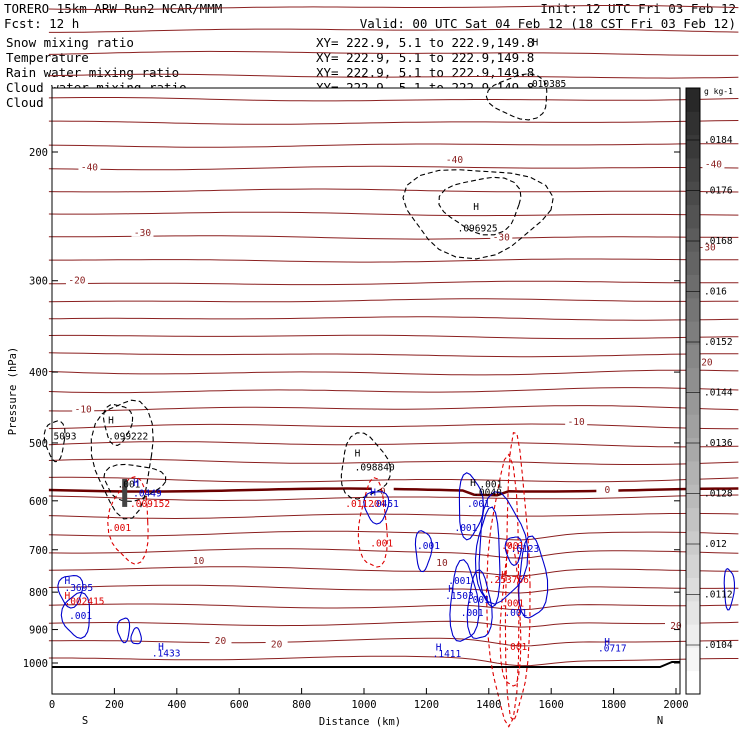 The height and width of the screenshot is (744, 740). Describe the element at coordinates (47, 57) in the screenshot. I see `legend-label: Temperature` at that location.